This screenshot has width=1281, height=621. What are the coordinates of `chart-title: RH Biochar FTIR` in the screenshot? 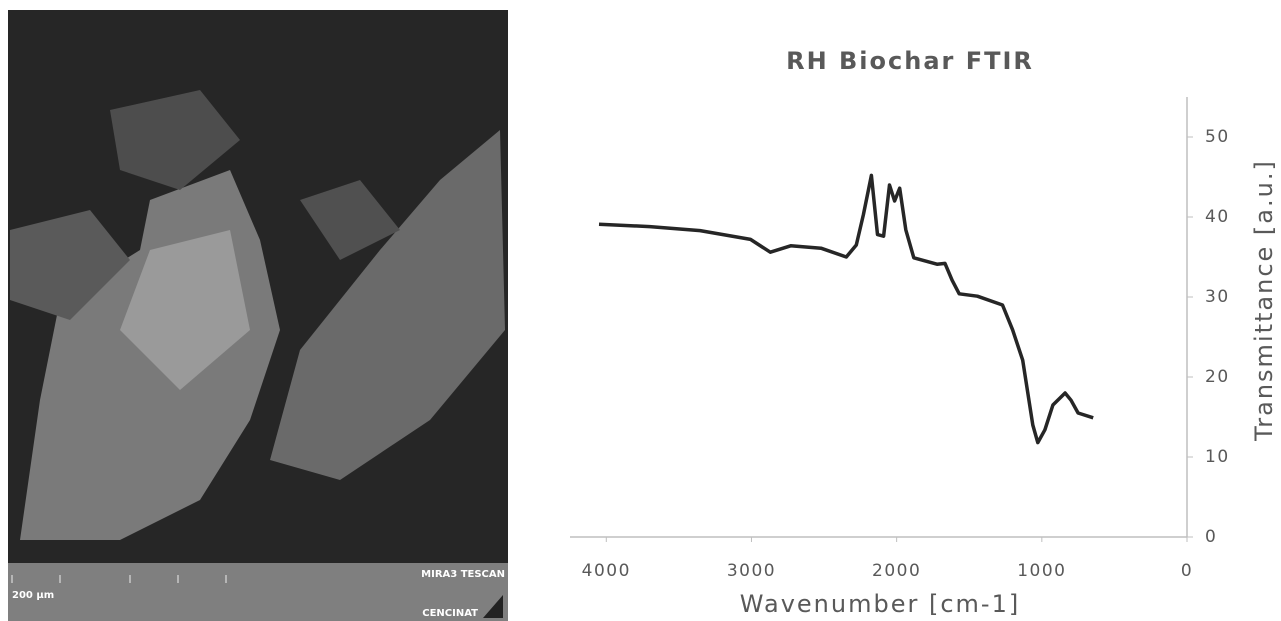 It's located at (910, 61).